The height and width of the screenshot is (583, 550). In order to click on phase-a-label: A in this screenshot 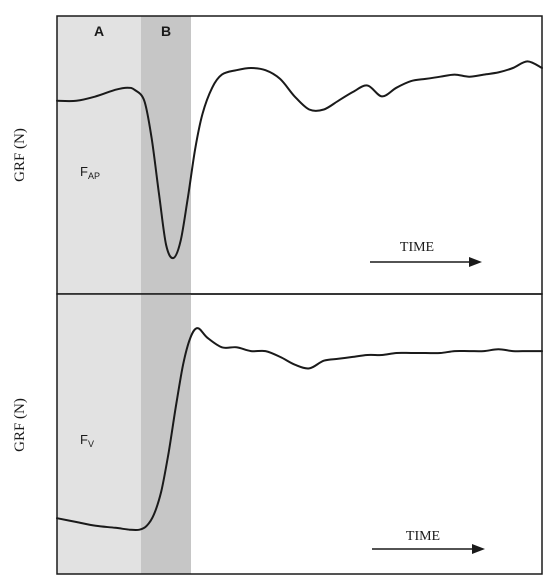, I will do `click(99, 31)`.